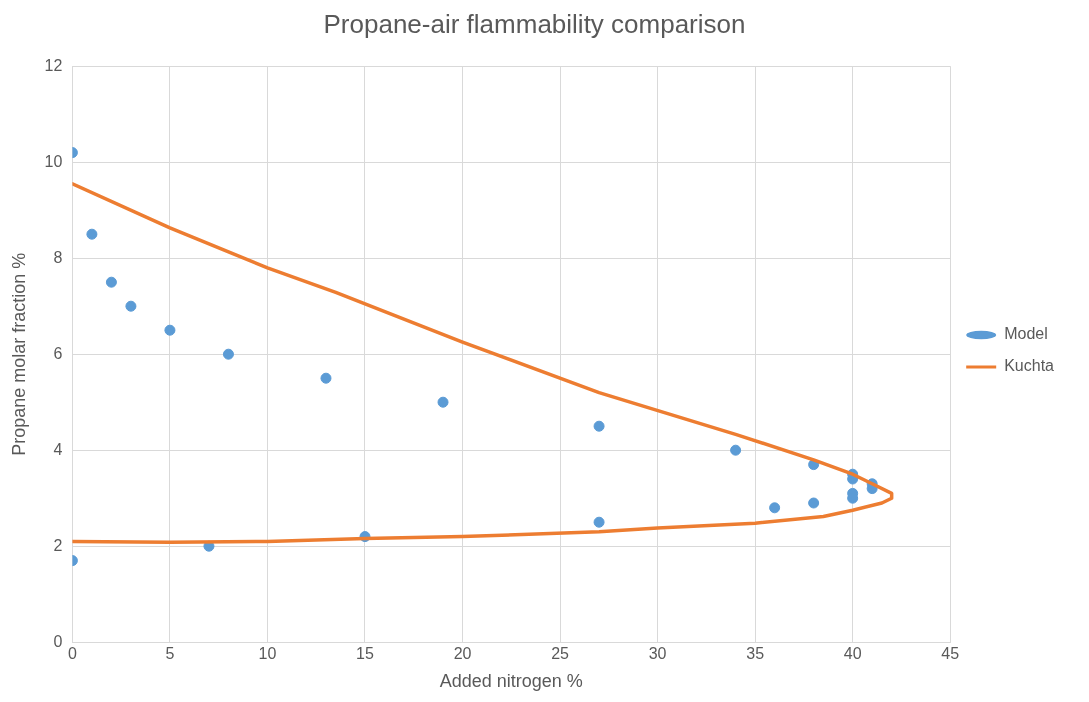 Image resolution: width=1089 pixels, height=702 pixels. I want to click on x-tick-label: 25, so click(560, 654).